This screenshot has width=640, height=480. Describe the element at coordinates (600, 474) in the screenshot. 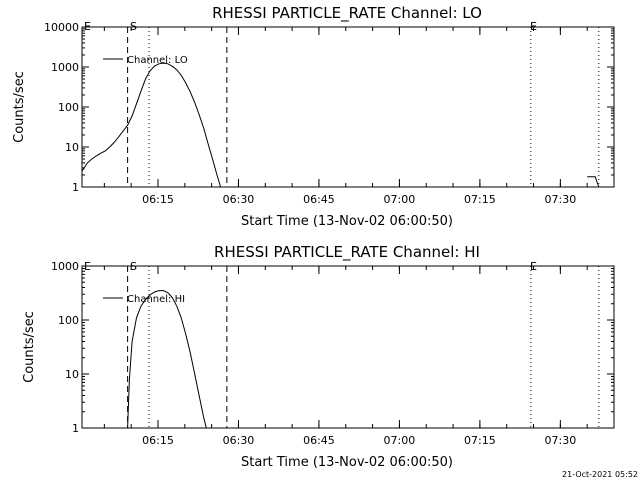

I see `timestamp-stamp: 21-Oct-2021 05:52` at that location.